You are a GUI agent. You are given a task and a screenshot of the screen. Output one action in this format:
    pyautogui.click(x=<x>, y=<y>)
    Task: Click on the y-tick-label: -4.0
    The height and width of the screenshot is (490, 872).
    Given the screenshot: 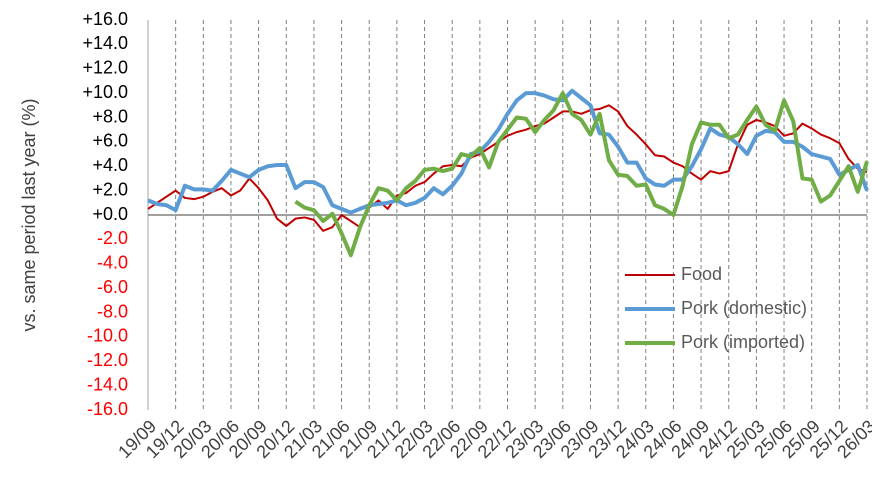 What is the action you would take?
    pyautogui.click(x=112, y=263)
    